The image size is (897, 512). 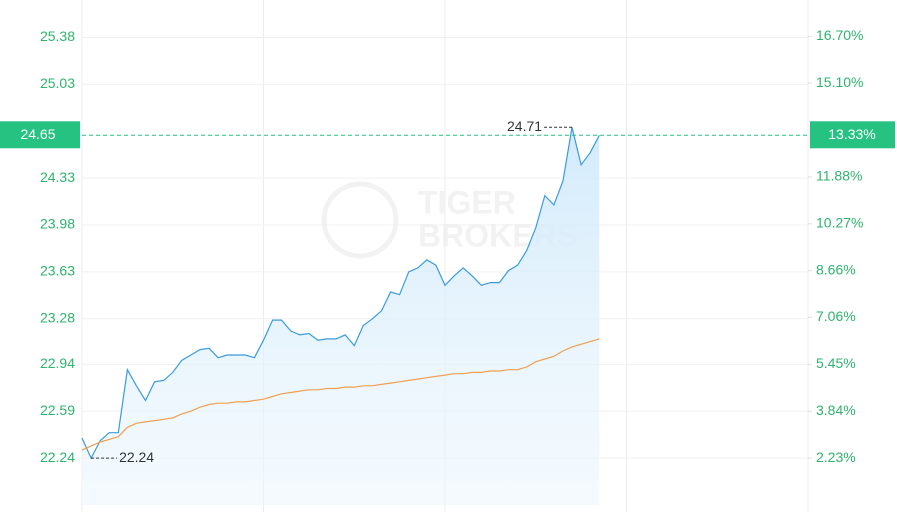 What do you see at coordinates (57, 457) in the screenshot?
I see `y-tick-label: 22.24` at bounding box center [57, 457].